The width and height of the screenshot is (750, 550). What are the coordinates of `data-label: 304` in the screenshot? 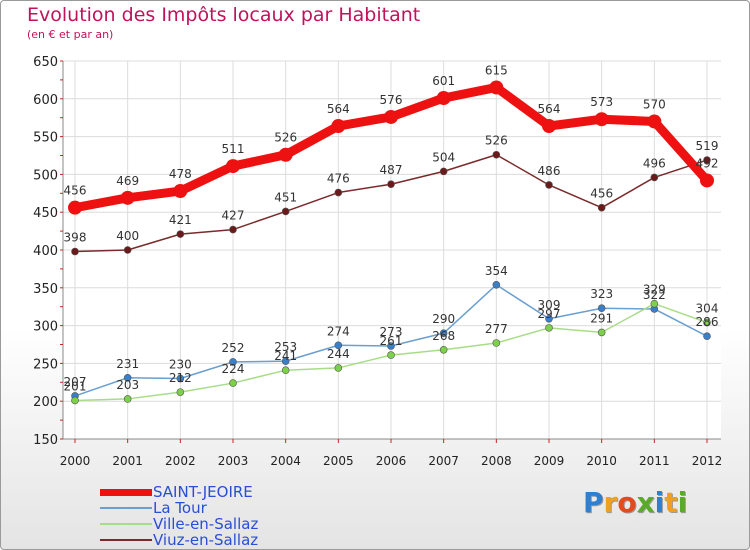 It's located at (707, 309).